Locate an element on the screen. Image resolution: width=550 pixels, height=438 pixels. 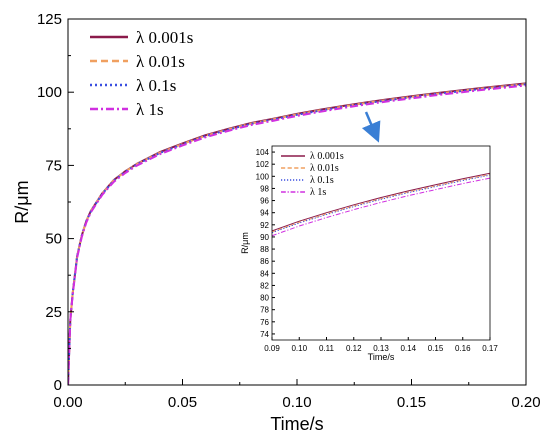
main-x-tick-label: 0.10 is located at coordinates (296, 402).